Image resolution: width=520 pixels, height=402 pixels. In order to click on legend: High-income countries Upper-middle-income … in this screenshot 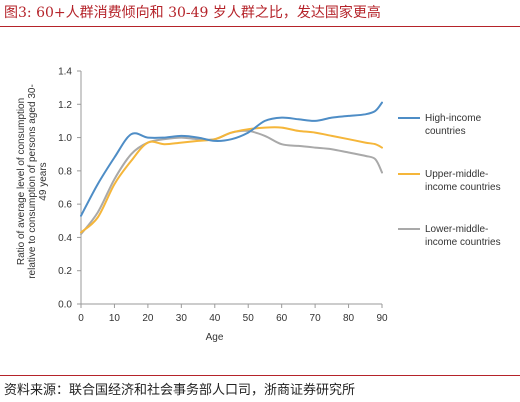, I will do `click(449, 180)`.